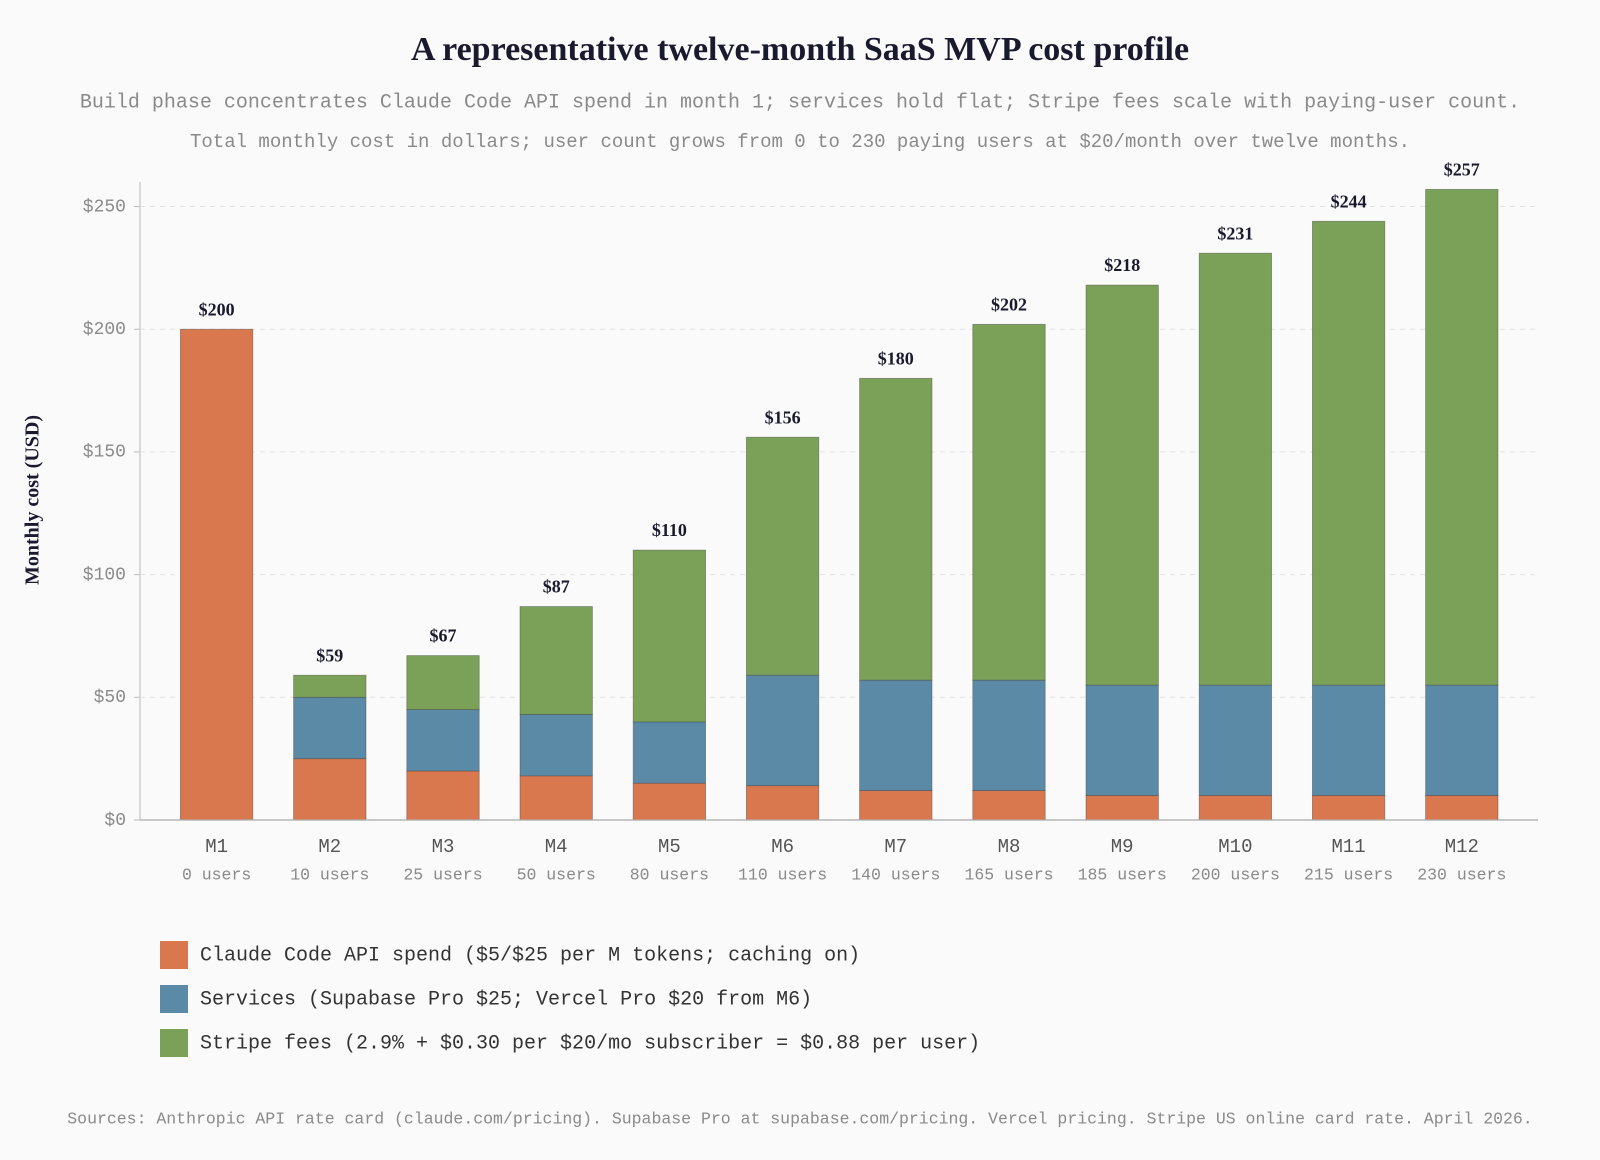 The width and height of the screenshot is (1600, 1160). I want to click on x-tick-sublabel: 230 users, so click(1461, 874).